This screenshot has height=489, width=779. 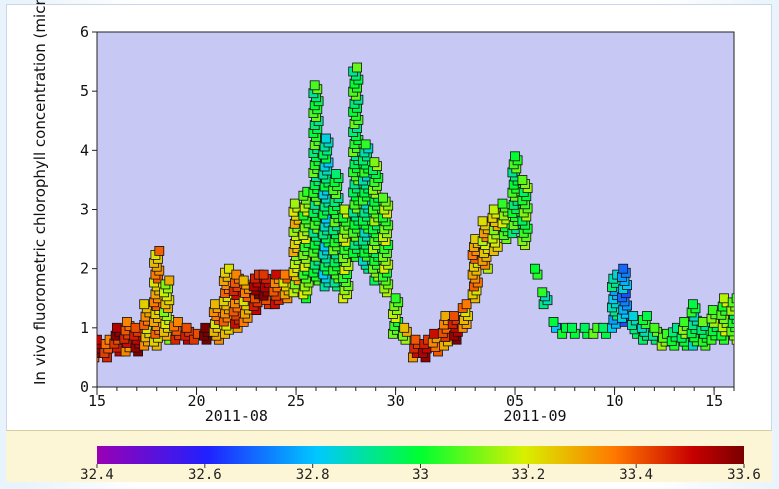 What do you see at coordinates (84, 328) in the screenshot?
I see `y-tick-label: 1` at bounding box center [84, 328].